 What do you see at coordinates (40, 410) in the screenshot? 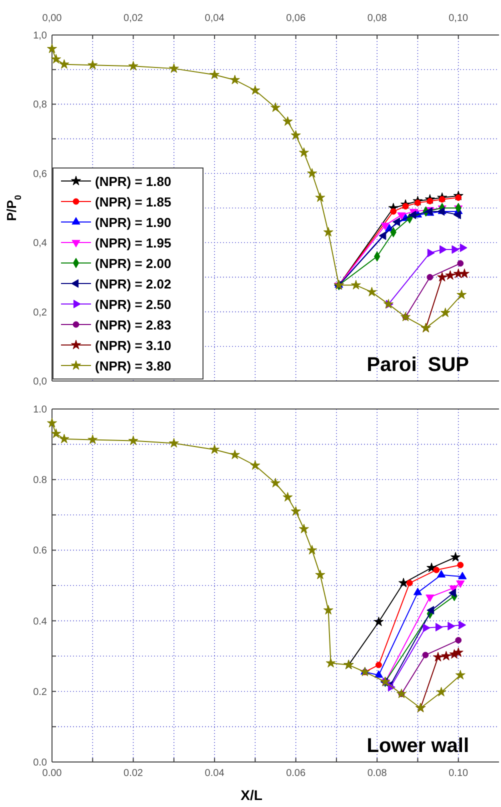
I see `y-tick-label: 1.0` at bounding box center [40, 410].